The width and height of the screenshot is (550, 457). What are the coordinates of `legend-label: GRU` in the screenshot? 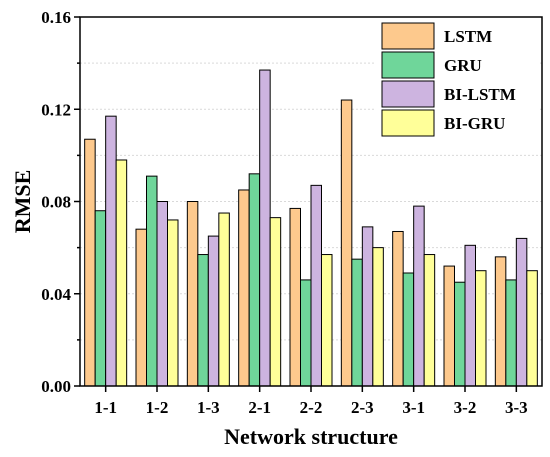 It's located at (463, 65).